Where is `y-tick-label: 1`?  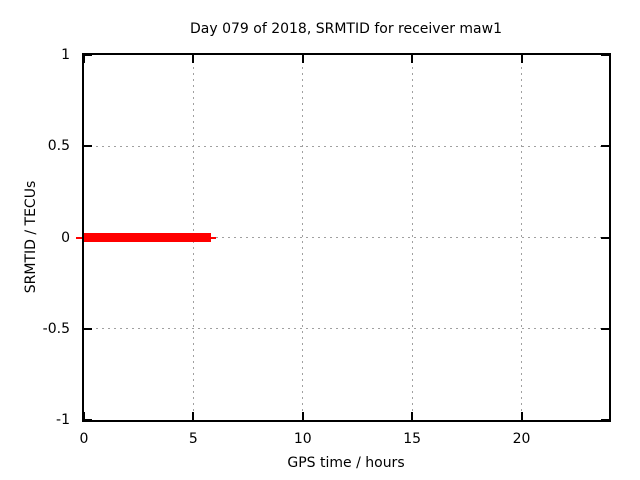
y-tick-label: 1 is located at coordinates (65, 55).